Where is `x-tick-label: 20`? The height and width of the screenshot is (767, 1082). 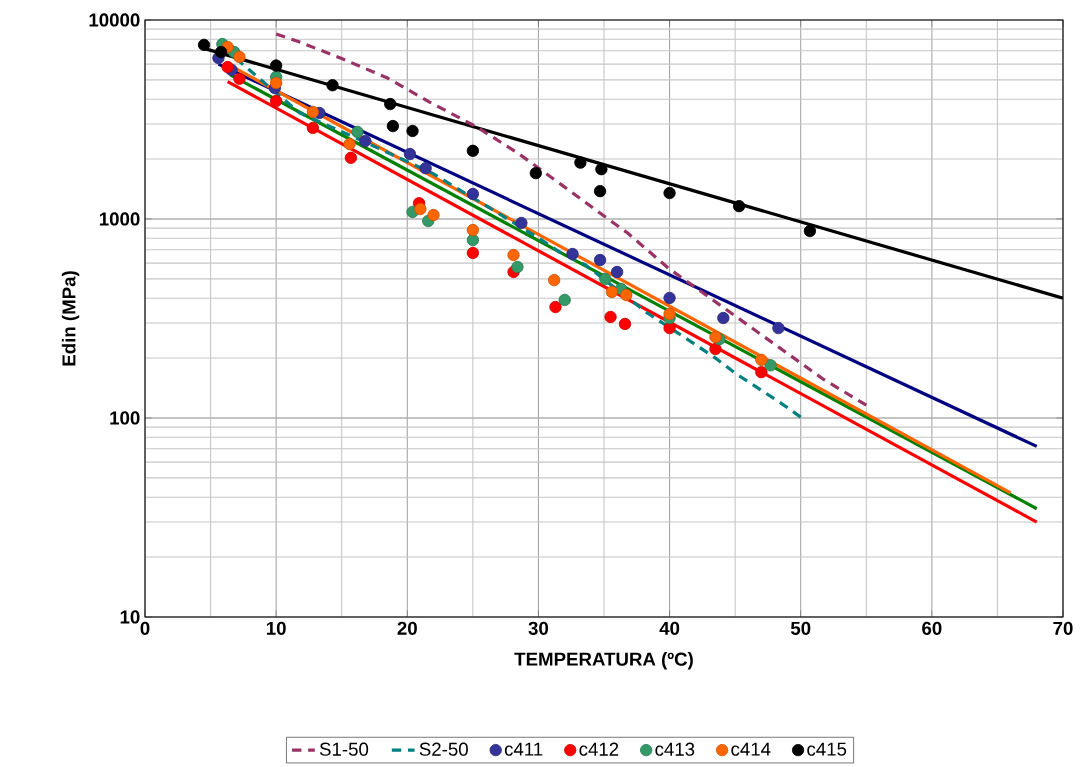
x-tick-label: 20 is located at coordinates (407, 628).